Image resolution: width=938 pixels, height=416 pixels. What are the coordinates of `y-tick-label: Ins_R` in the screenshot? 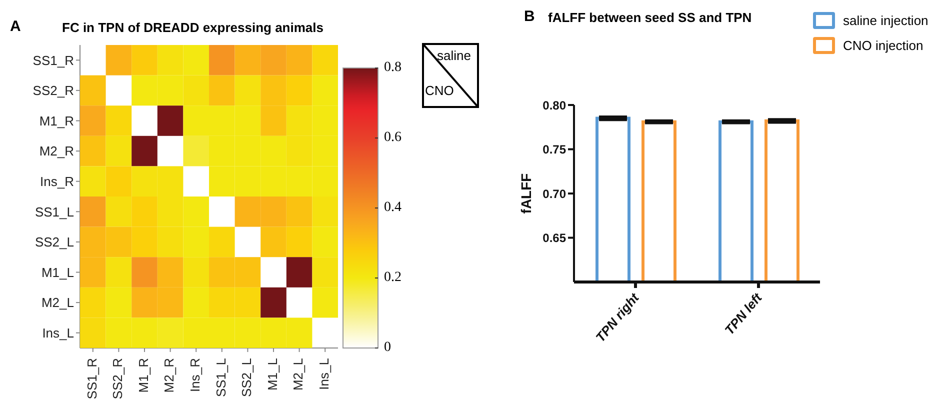 It's located at (57, 181).